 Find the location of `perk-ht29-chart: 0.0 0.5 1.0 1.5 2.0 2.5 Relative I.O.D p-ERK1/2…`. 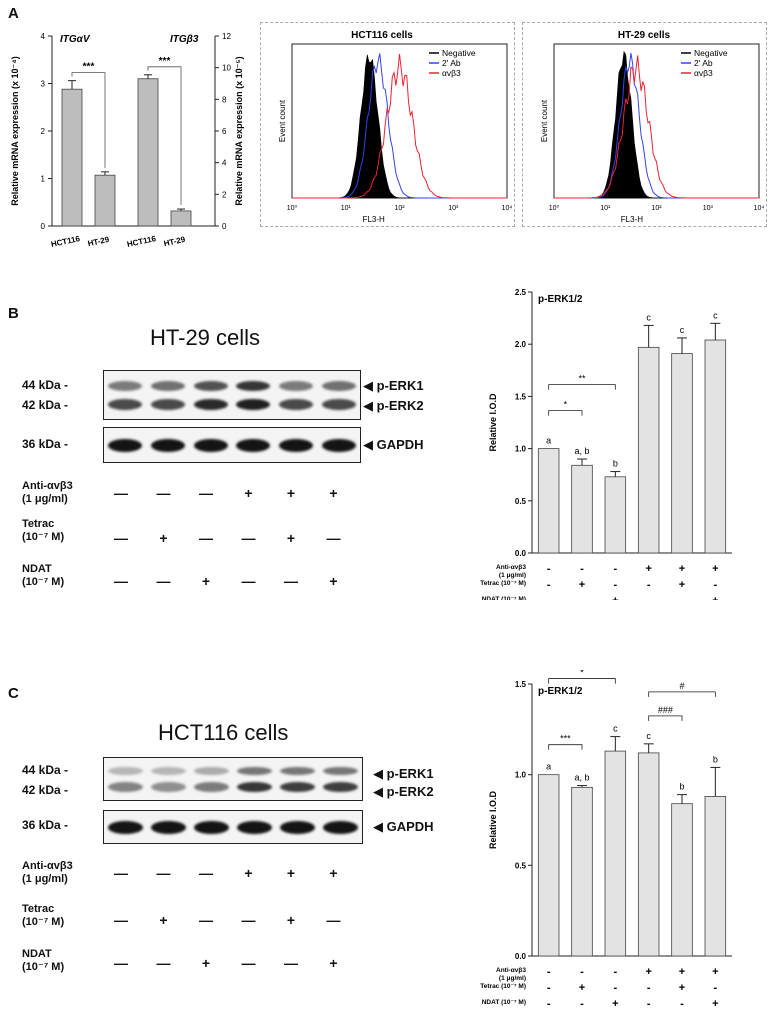

perk-ht29-chart: 0.0 0.5 1.0 1.5 2.0 2.5 Relative I.O.D p-ERK1/2… is located at coordinates (606, 444).